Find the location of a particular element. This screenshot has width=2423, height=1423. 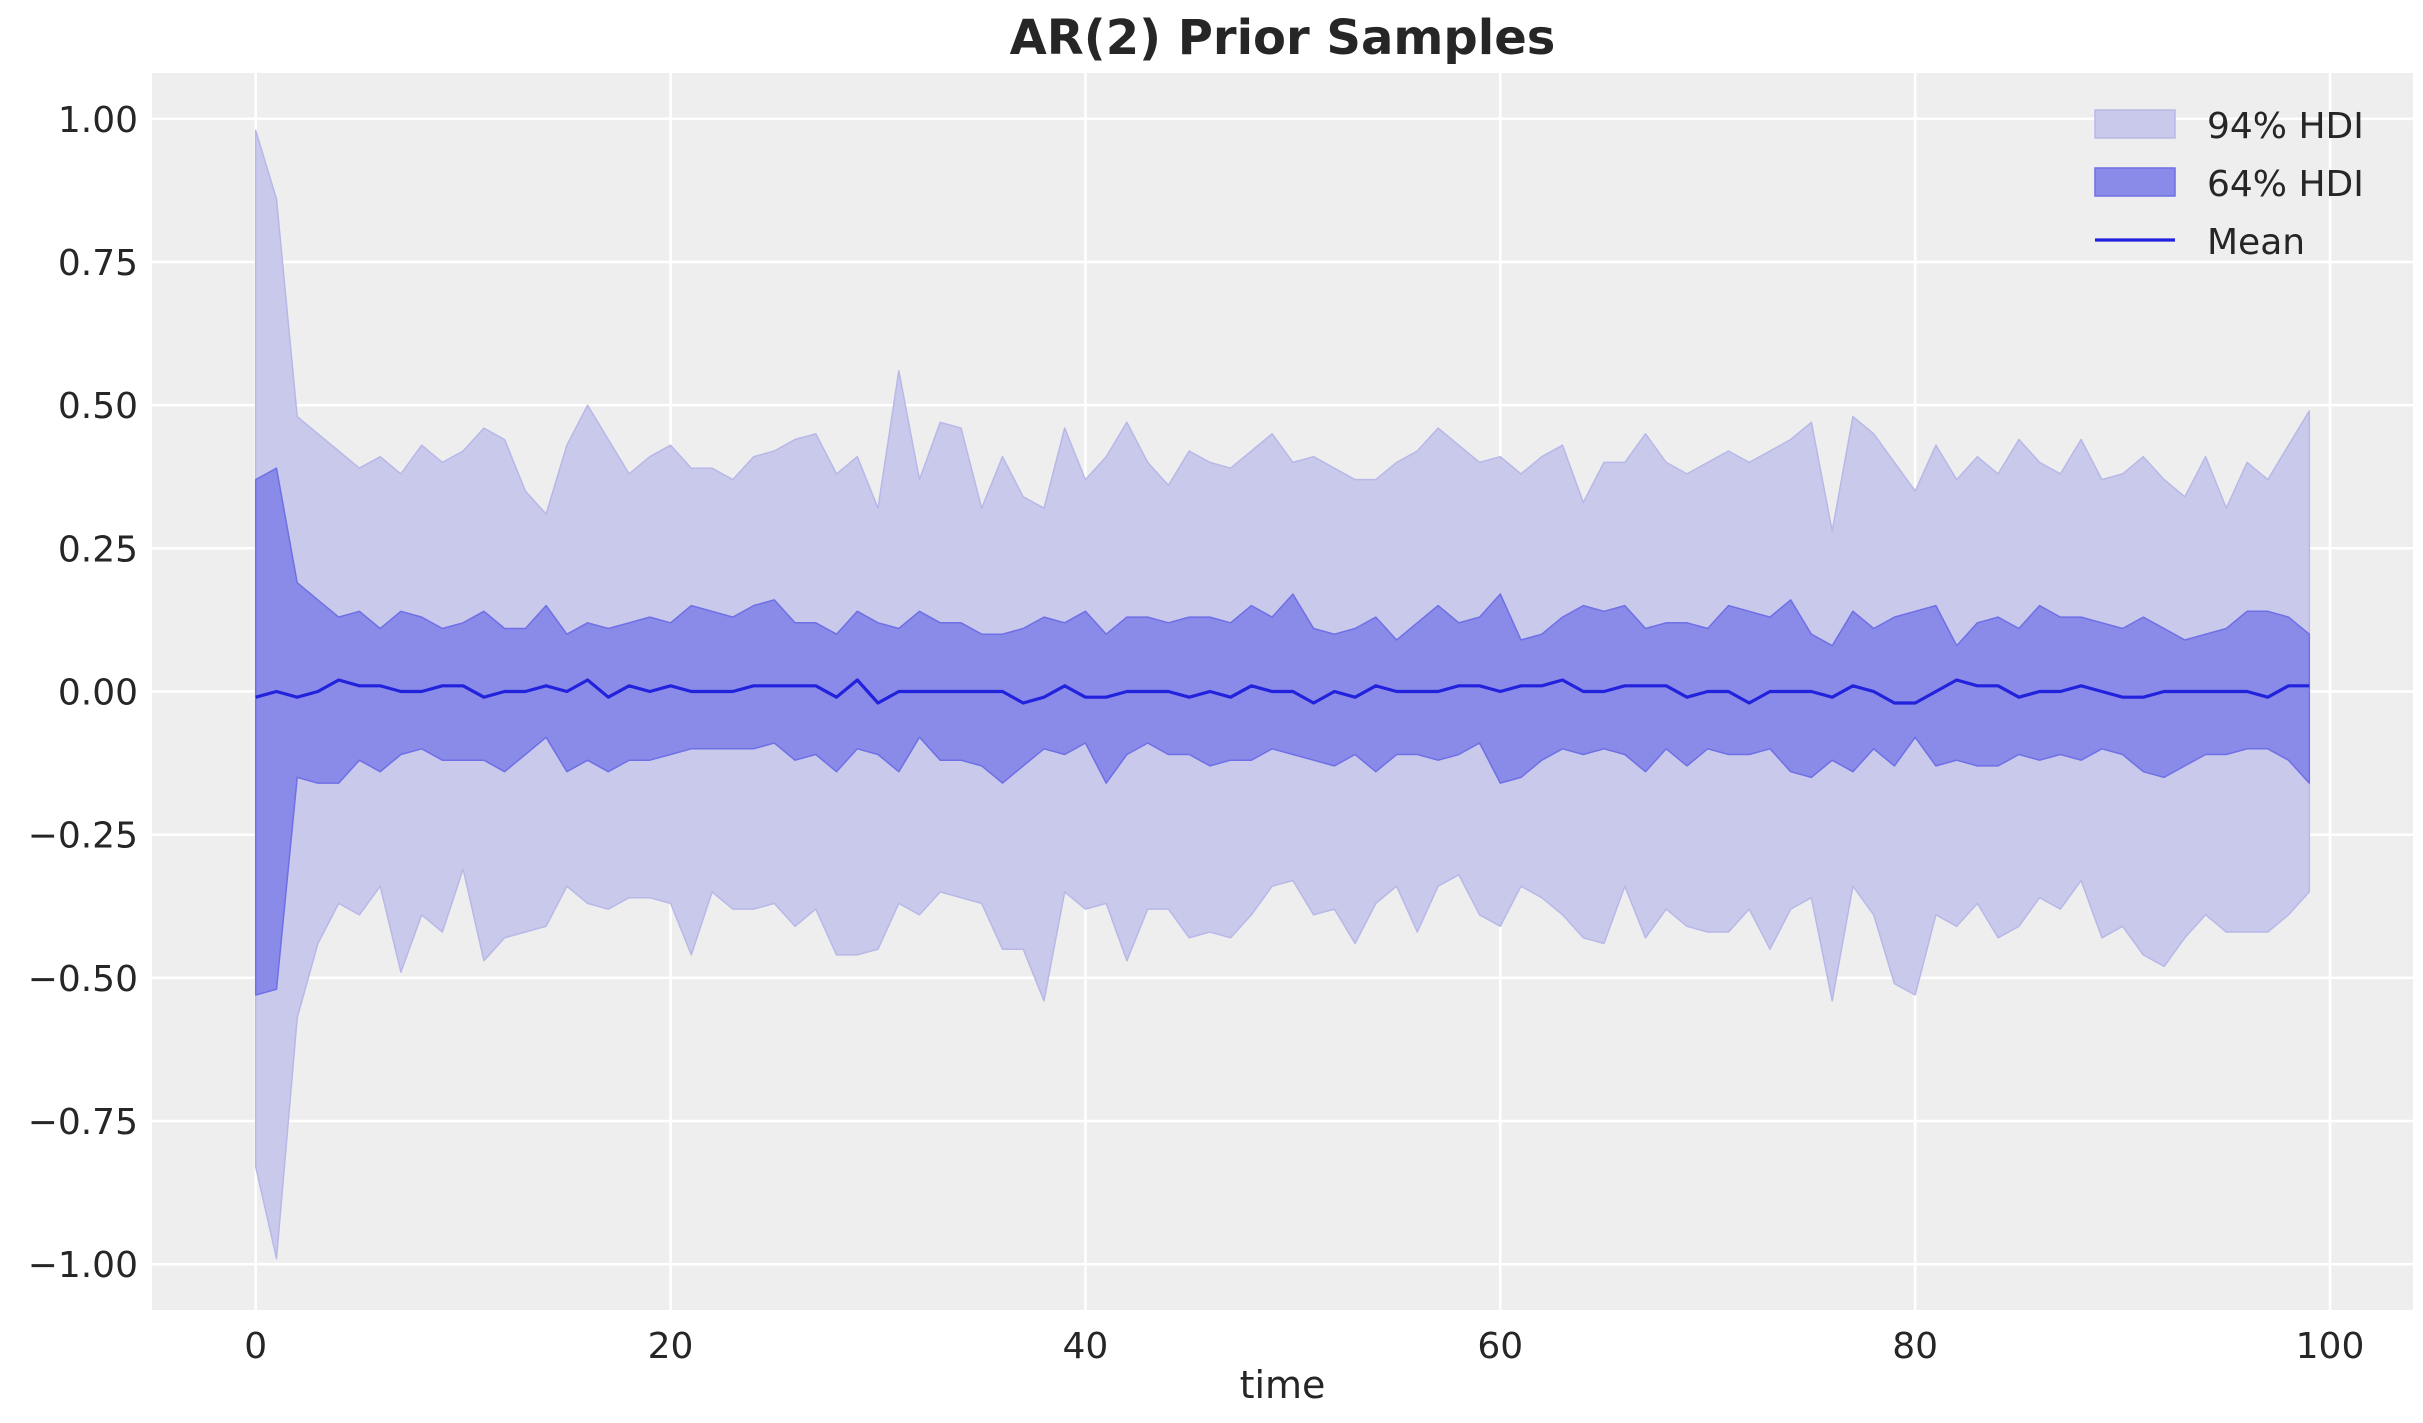

x-axis-label: time is located at coordinates (1283, 1385).